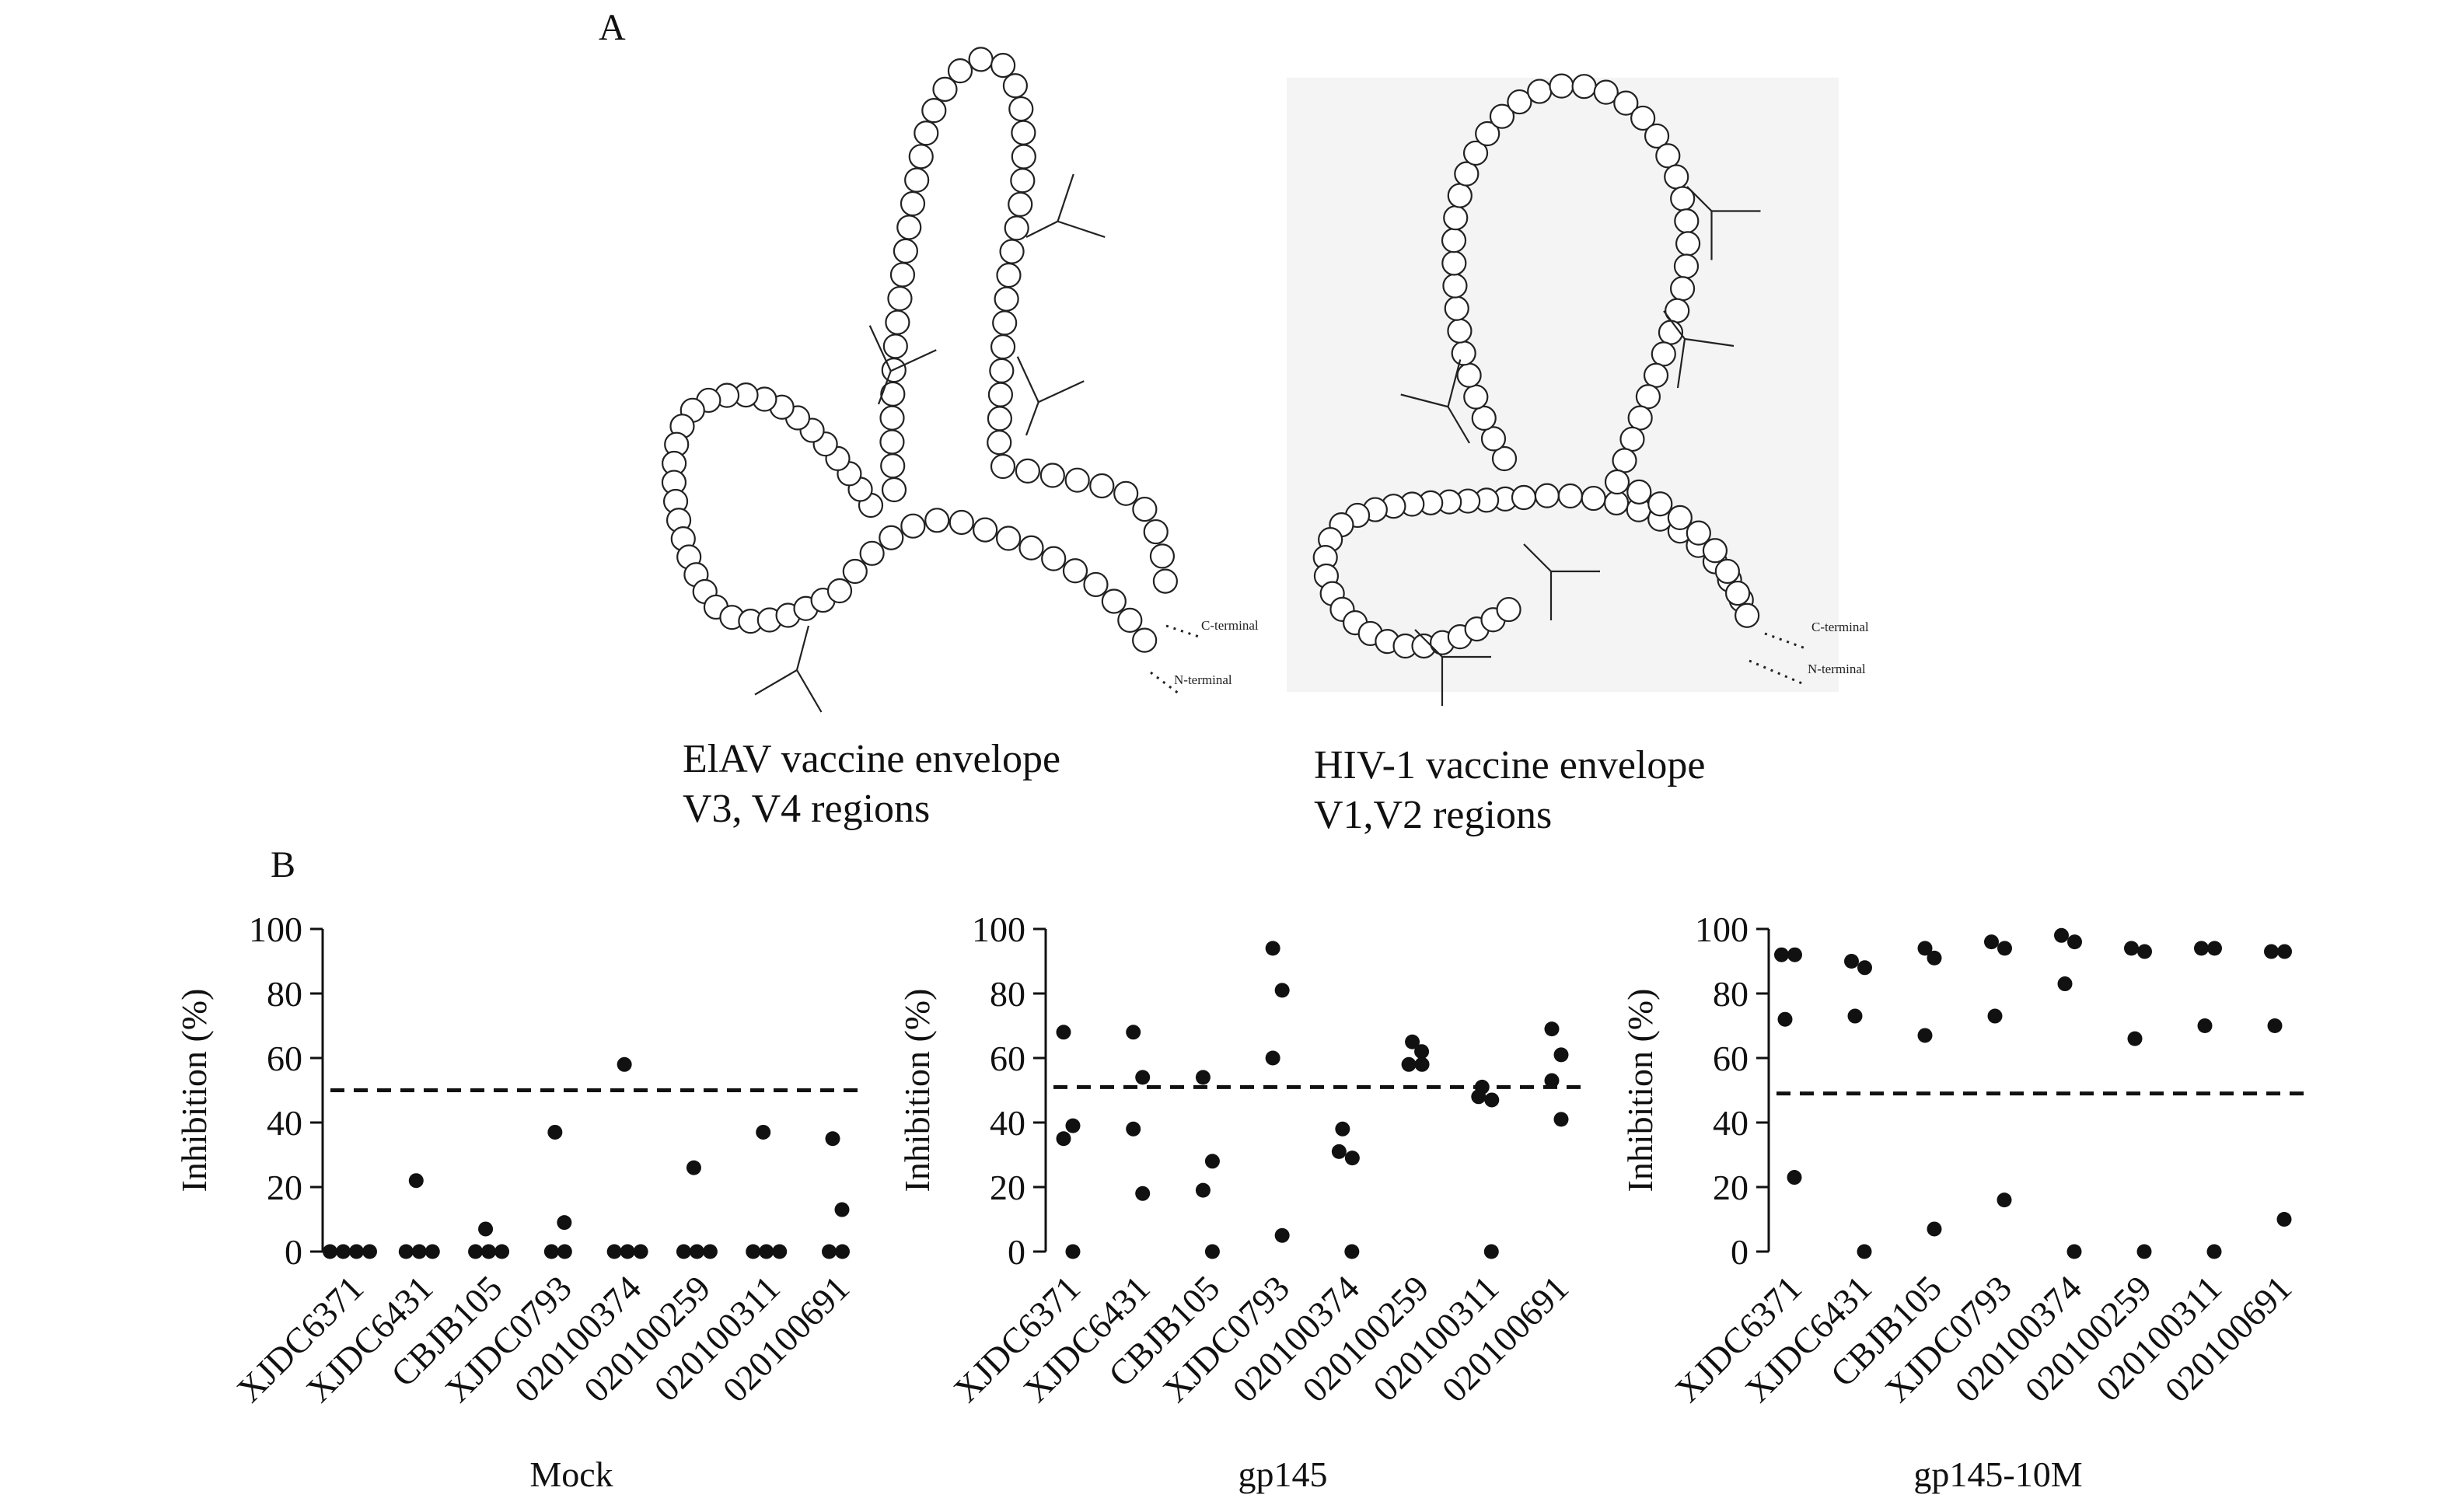 This screenshot has width=2449, height=1512. I want to click on hiv-loop-diagram, so click(1560, 389).